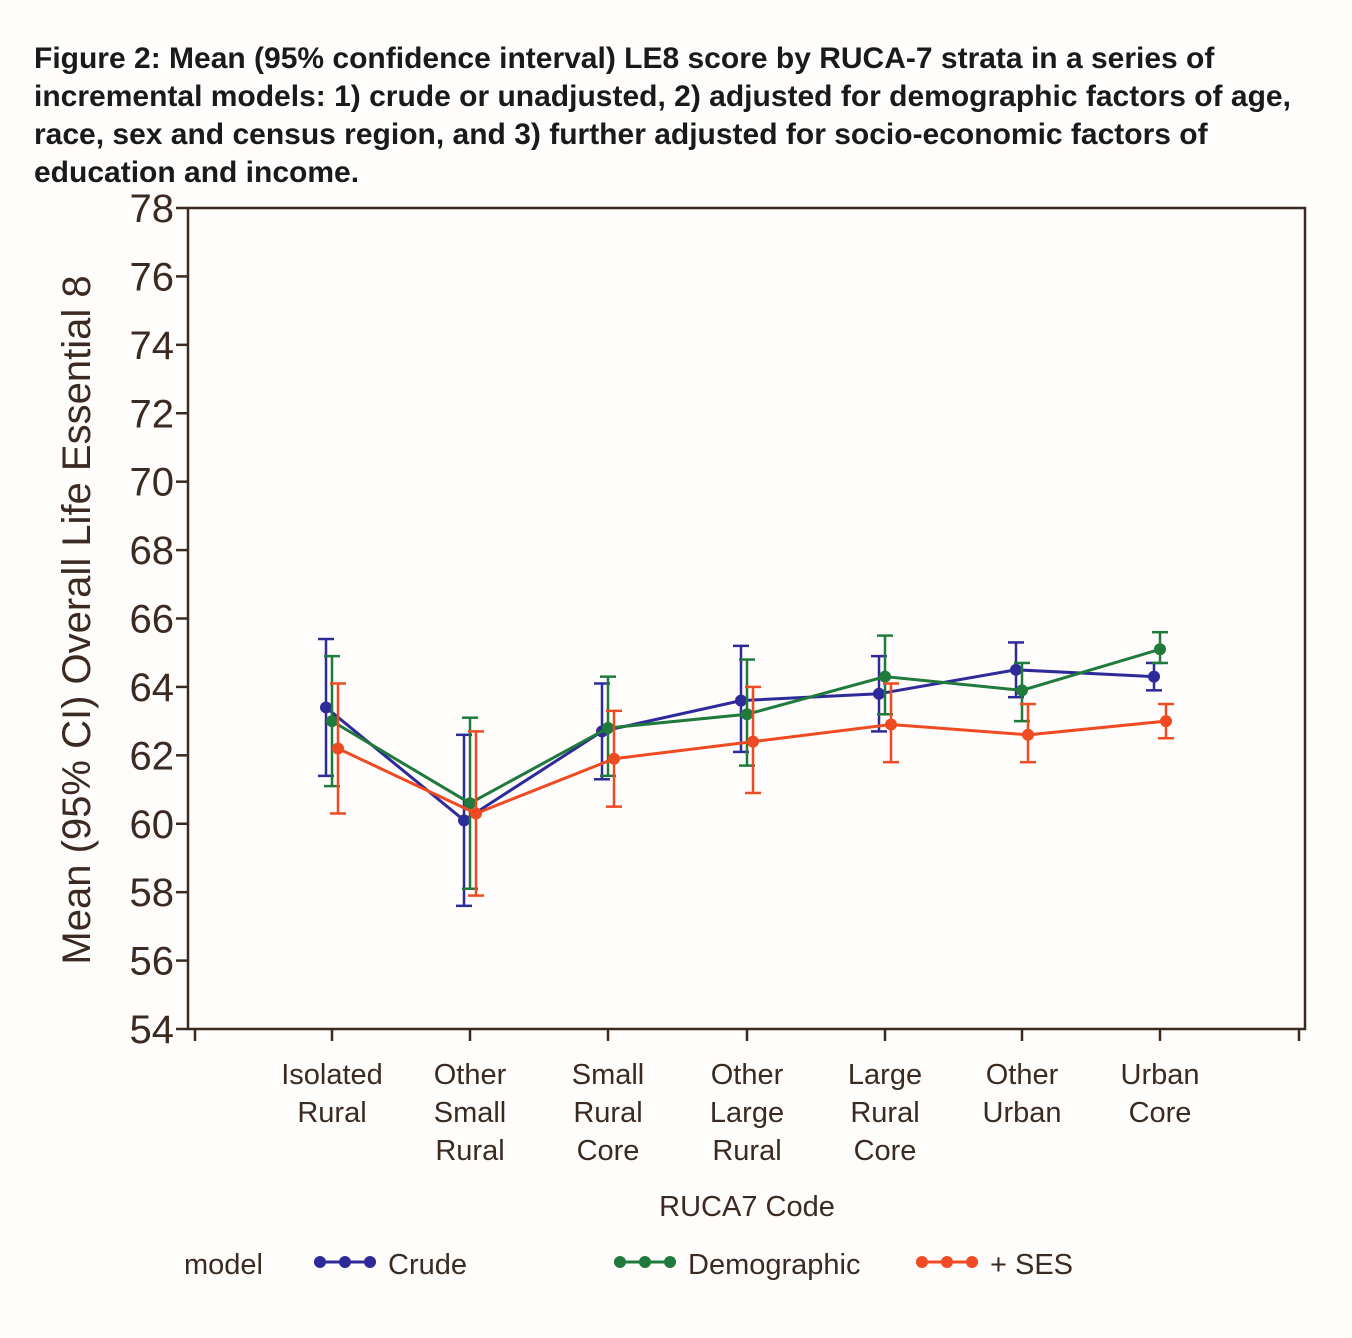 The height and width of the screenshot is (1338, 1352). Describe the element at coordinates (152, 893) in the screenshot. I see `y-tick-label: 58` at that location.